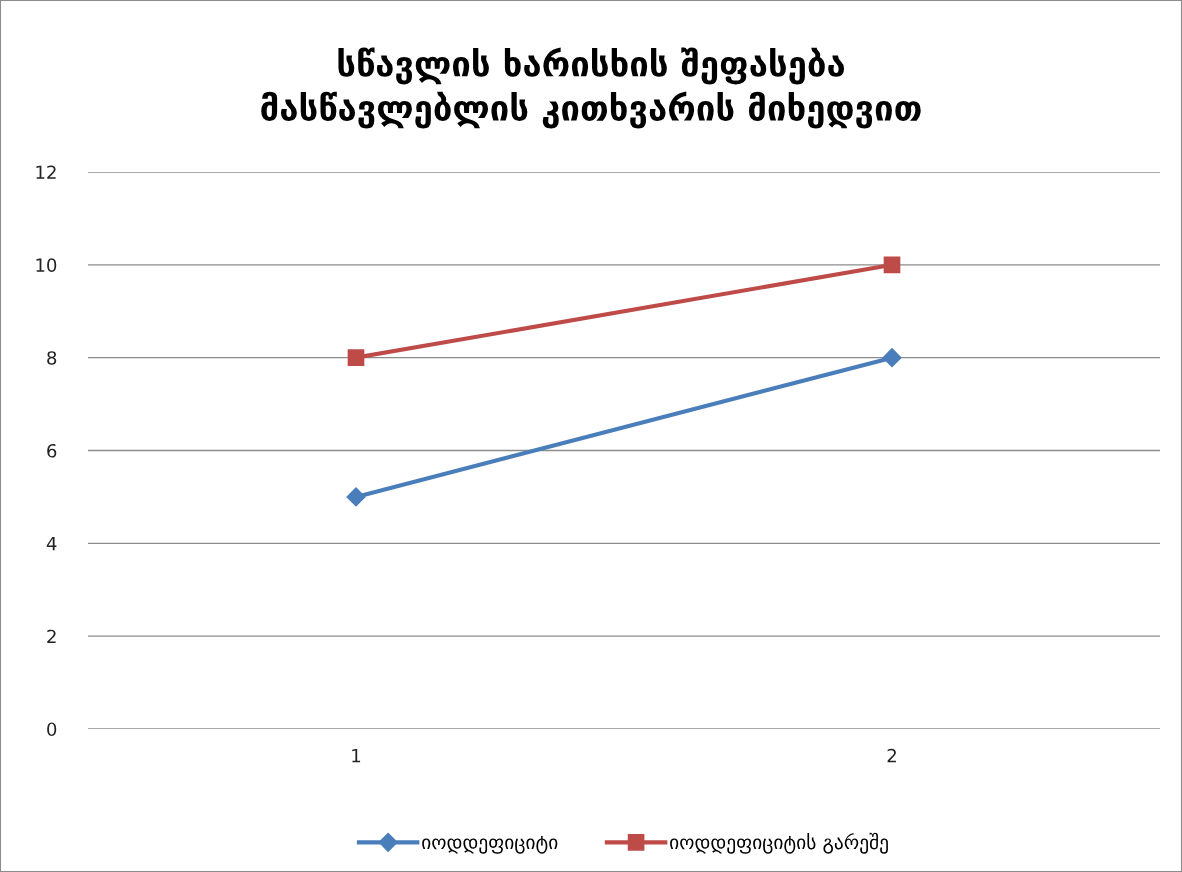 The height and width of the screenshot is (872, 1182). What do you see at coordinates (46, 265) in the screenshot?
I see `y-tick-label: 10` at bounding box center [46, 265].